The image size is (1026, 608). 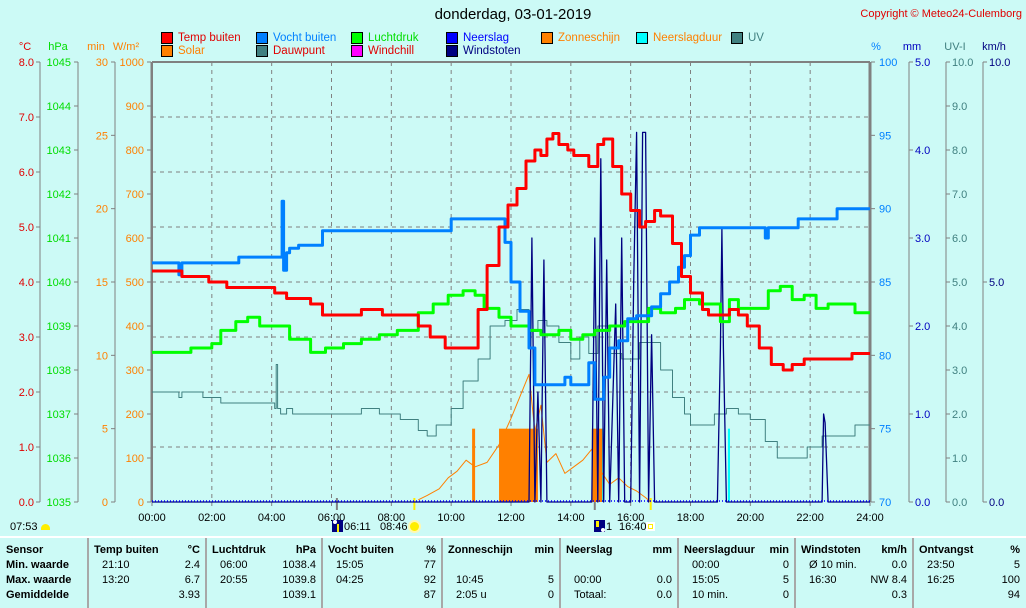 What do you see at coordinates (550, 595) in the screenshot?
I see `stats-value: 0` at bounding box center [550, 595].